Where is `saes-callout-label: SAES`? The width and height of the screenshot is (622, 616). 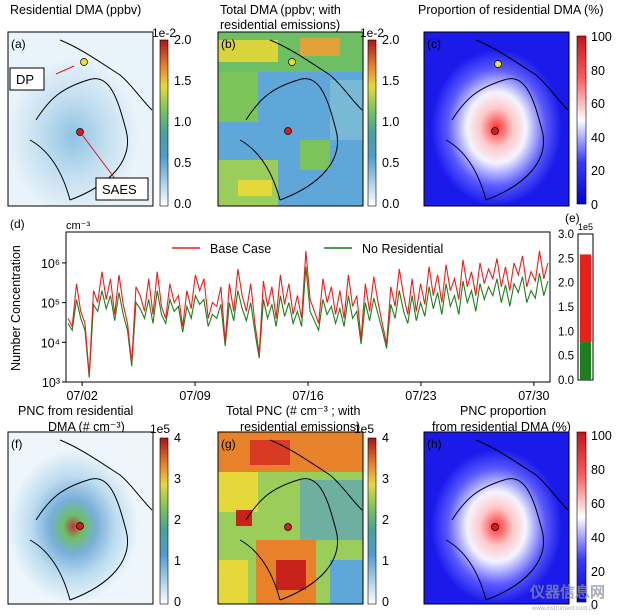
saes-callout-label: SAES is located at coordinates (119, 189).